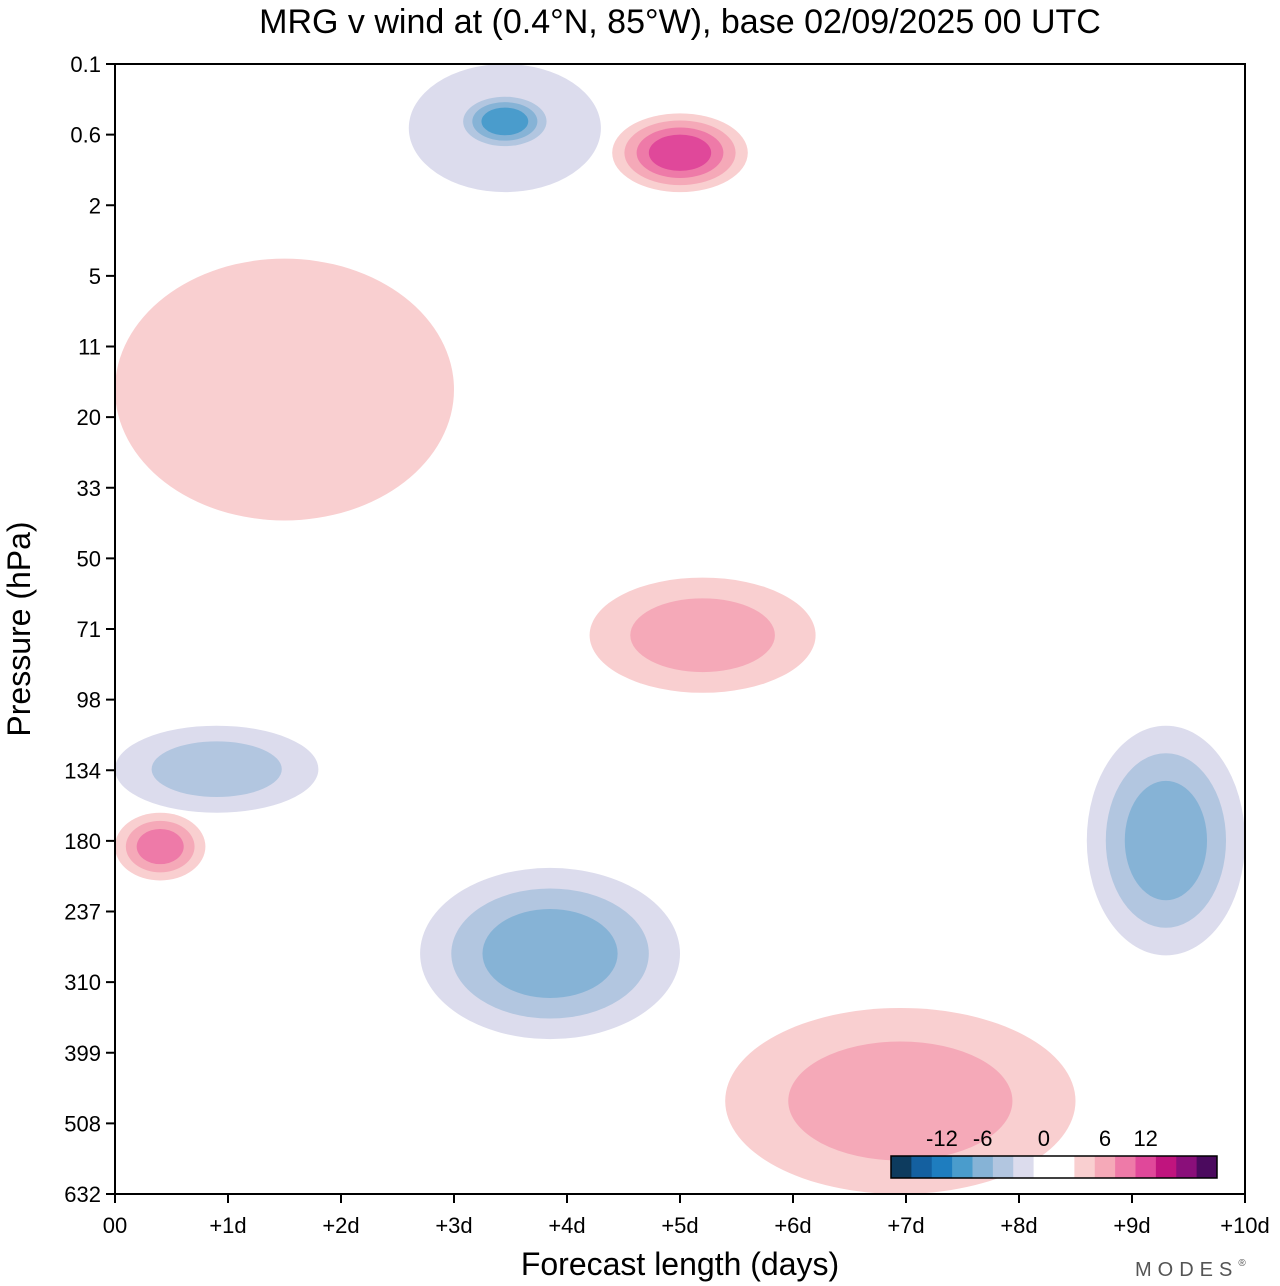  I want to click on y-tick-label: 33, so click(89, 488).